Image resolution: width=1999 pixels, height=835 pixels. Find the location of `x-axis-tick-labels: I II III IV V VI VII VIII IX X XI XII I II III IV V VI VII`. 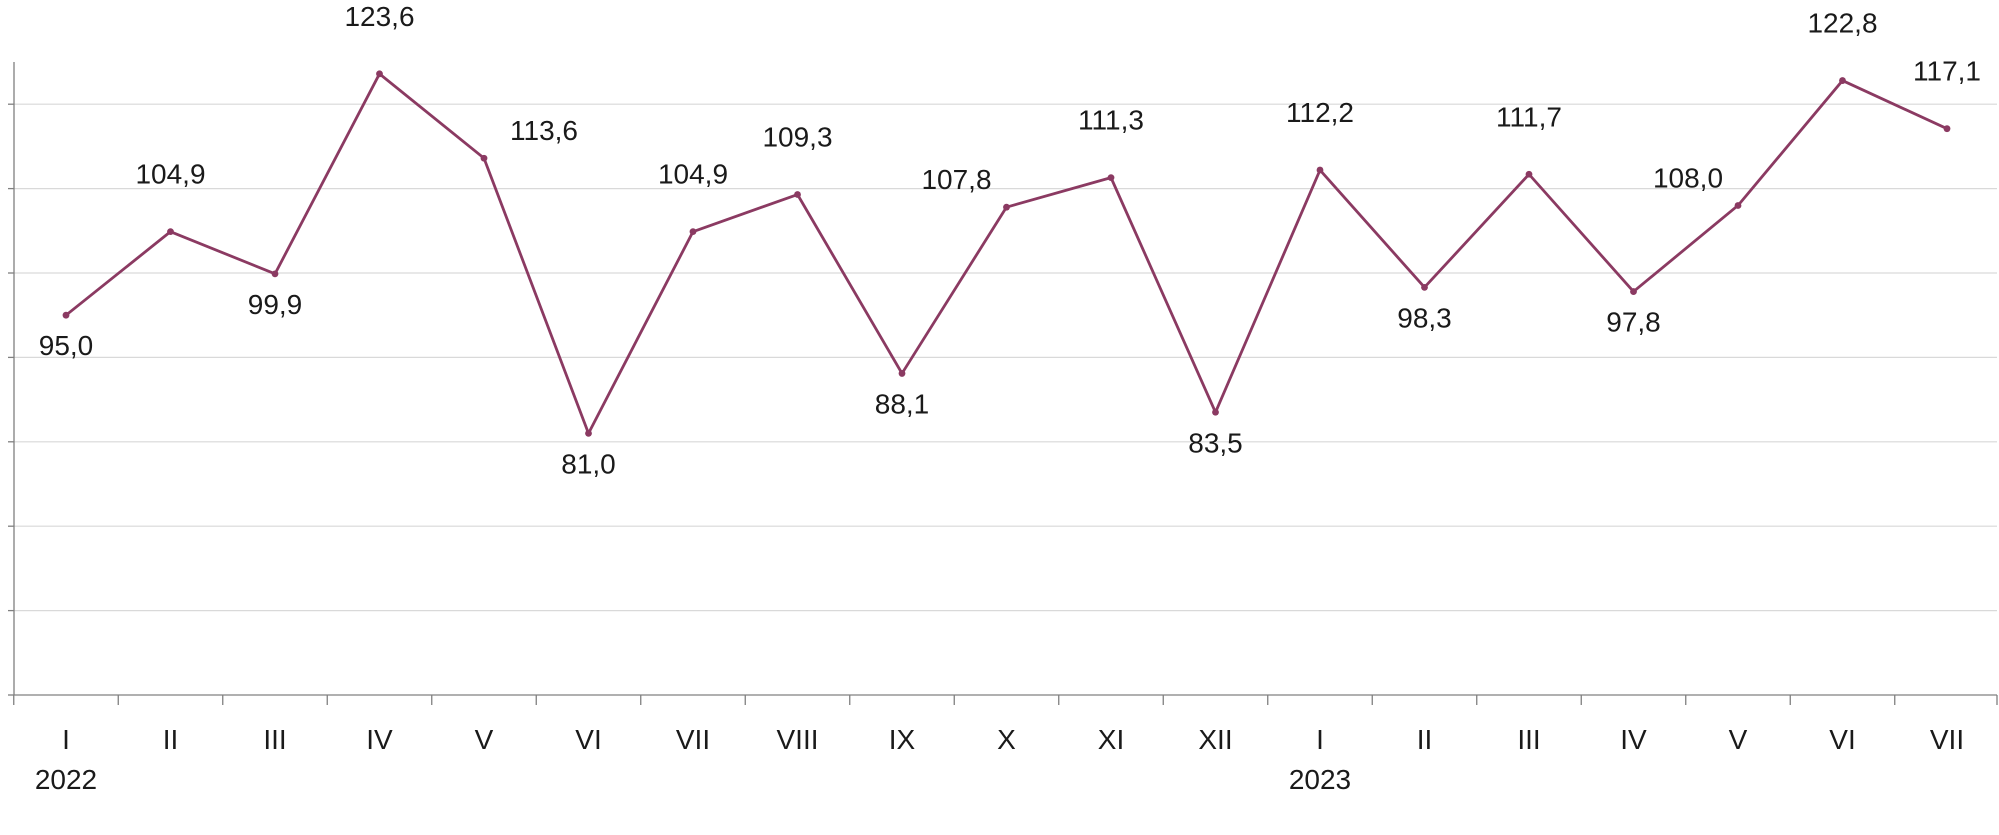

x-axis-tick-labels: I II III IV V VI VII VIII IX X XI XII I II III IV V VI VII is located at coordinates (1013, 739).